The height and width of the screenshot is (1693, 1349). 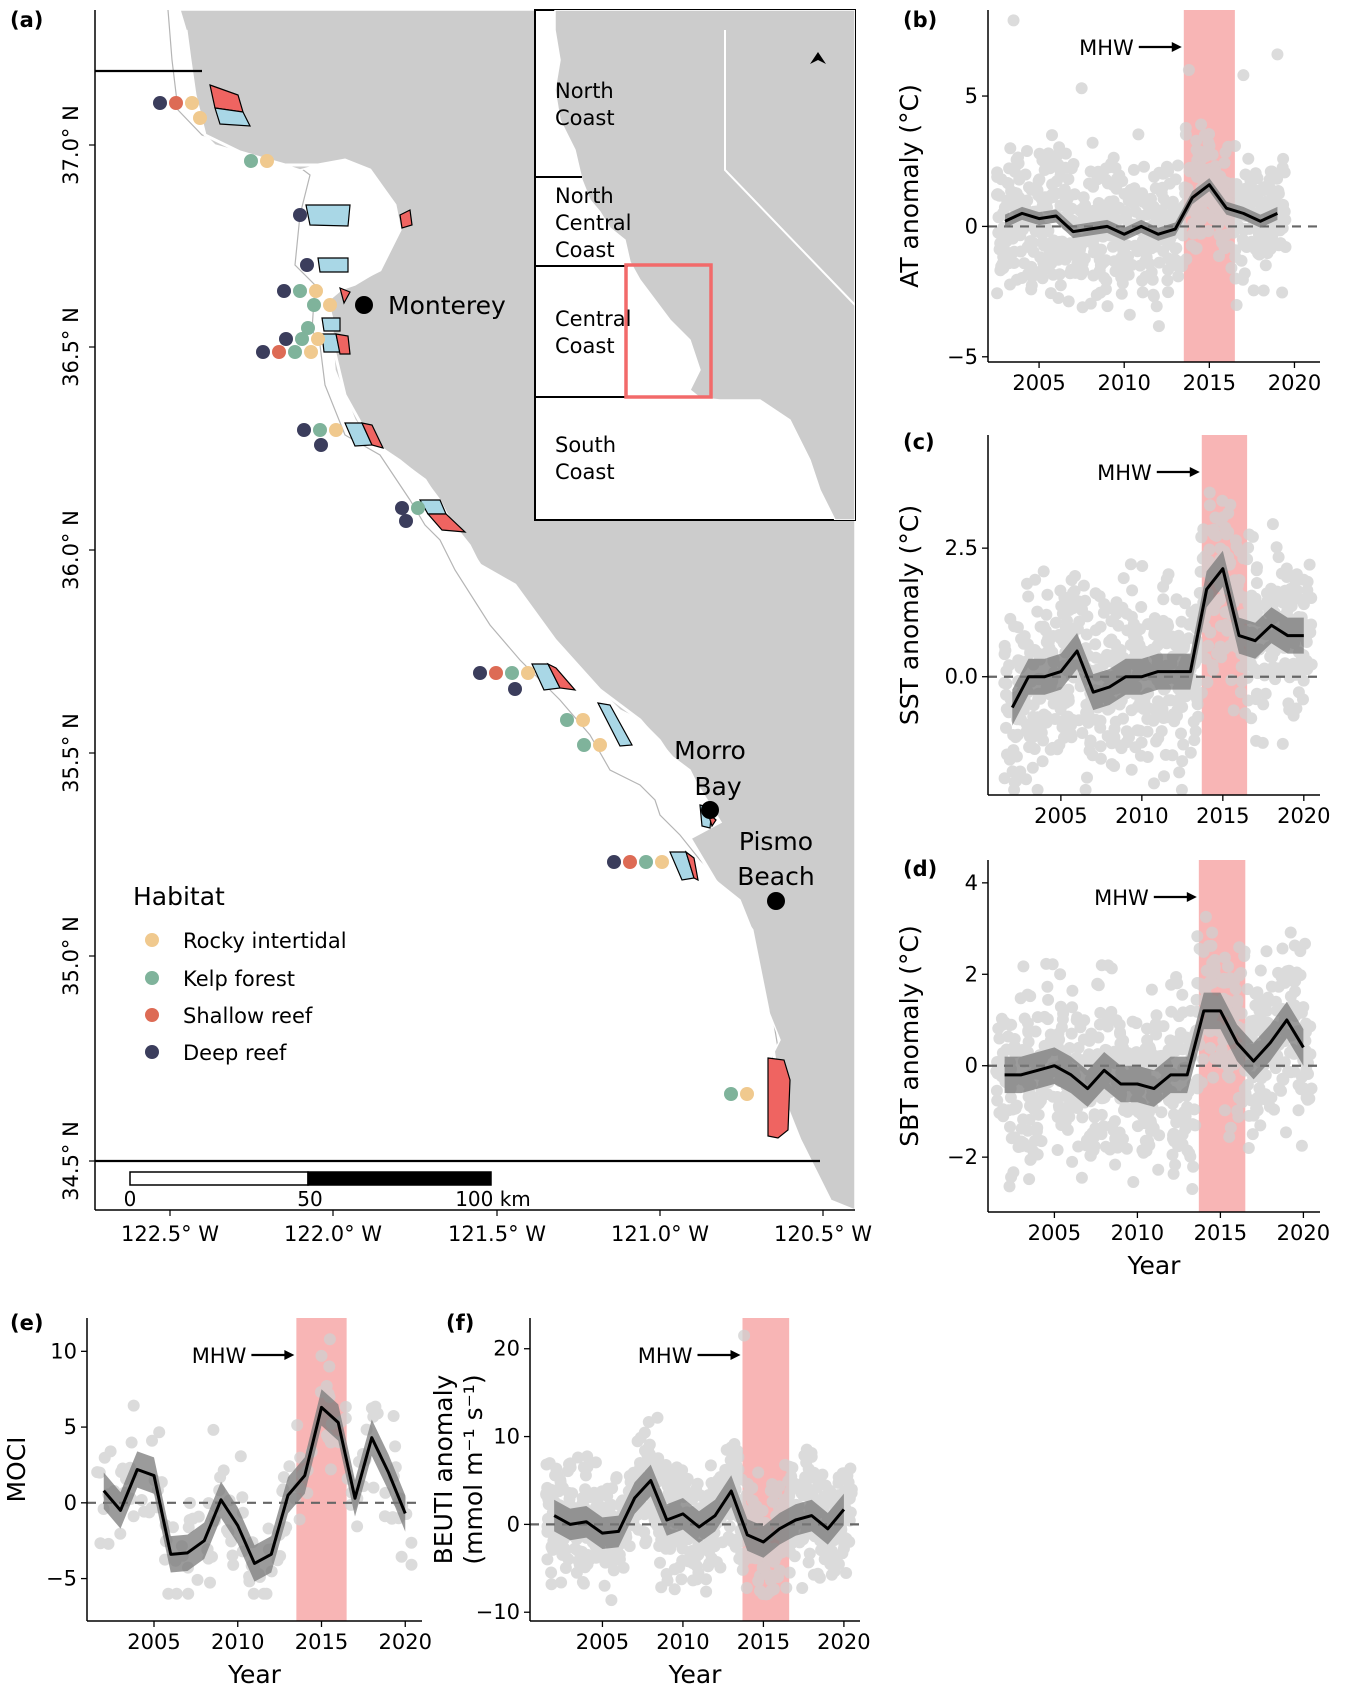 I want to click on x-tick-label: 2015, so click(x=763, y=1642).